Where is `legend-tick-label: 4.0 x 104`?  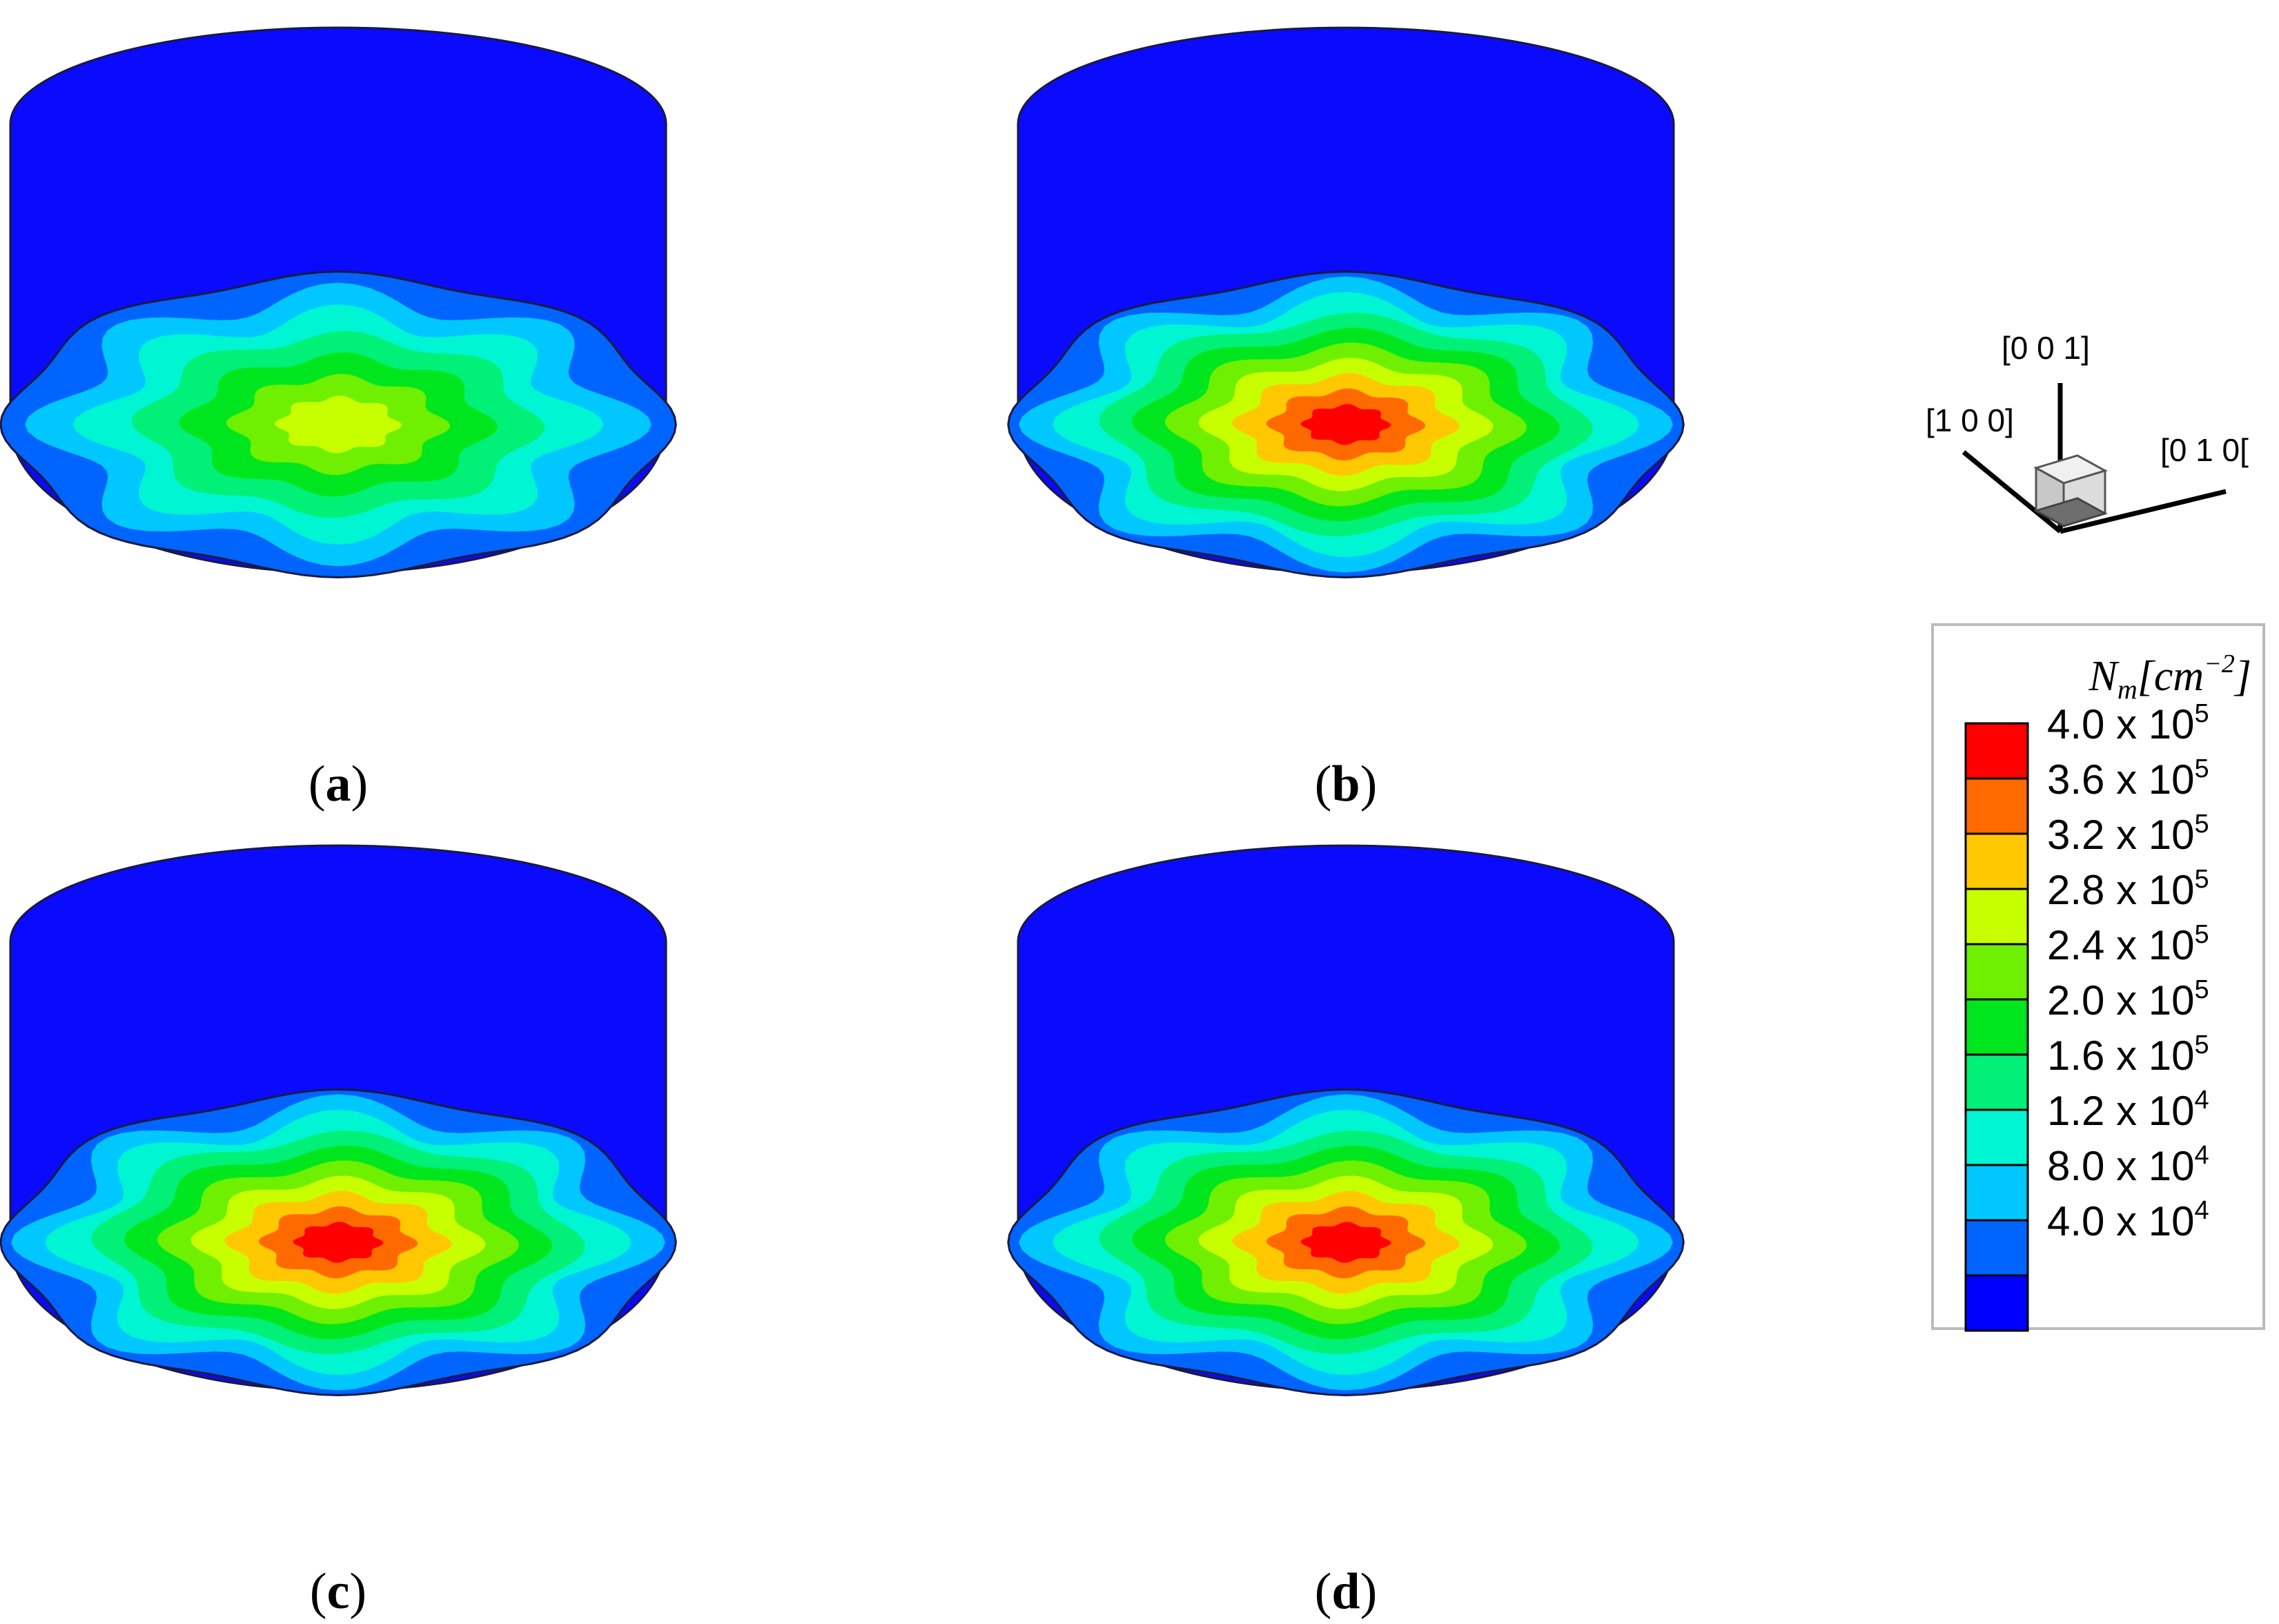 legend-tick-label: 4.0 x 104 is located at coordinates (2128, 1220).